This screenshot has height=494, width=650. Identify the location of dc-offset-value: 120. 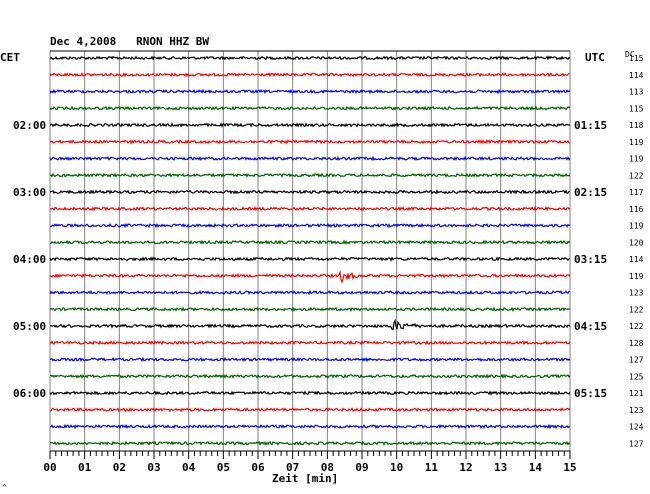
(636, 242).